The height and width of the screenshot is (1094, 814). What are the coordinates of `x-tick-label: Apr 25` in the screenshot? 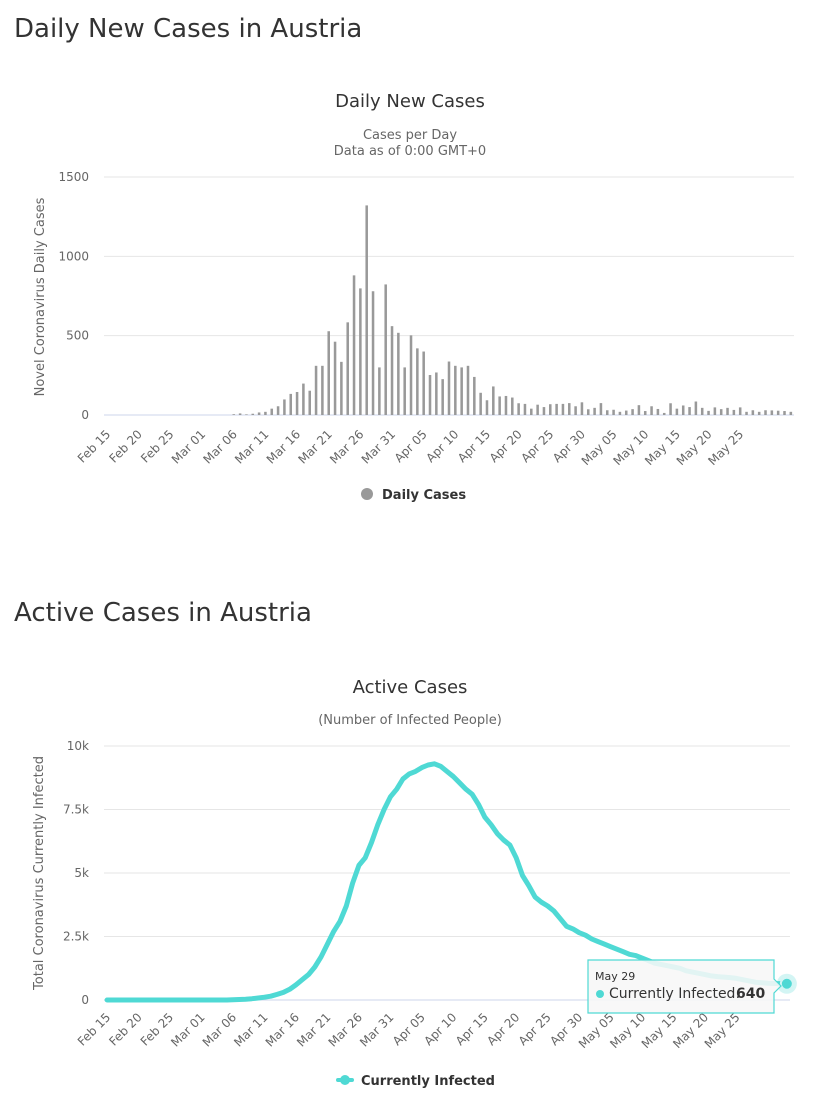 It's located at (537, 446).